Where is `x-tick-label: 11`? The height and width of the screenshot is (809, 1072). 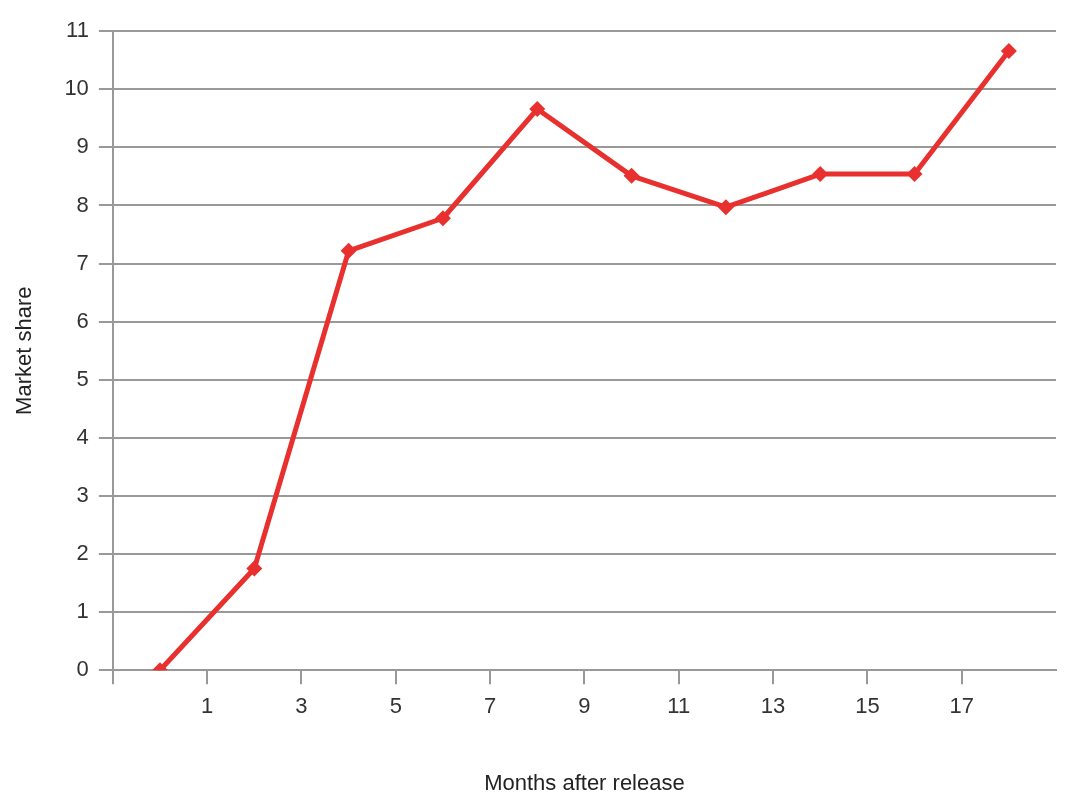
x-tick-label: 11 is located at coordinates (679, 706).